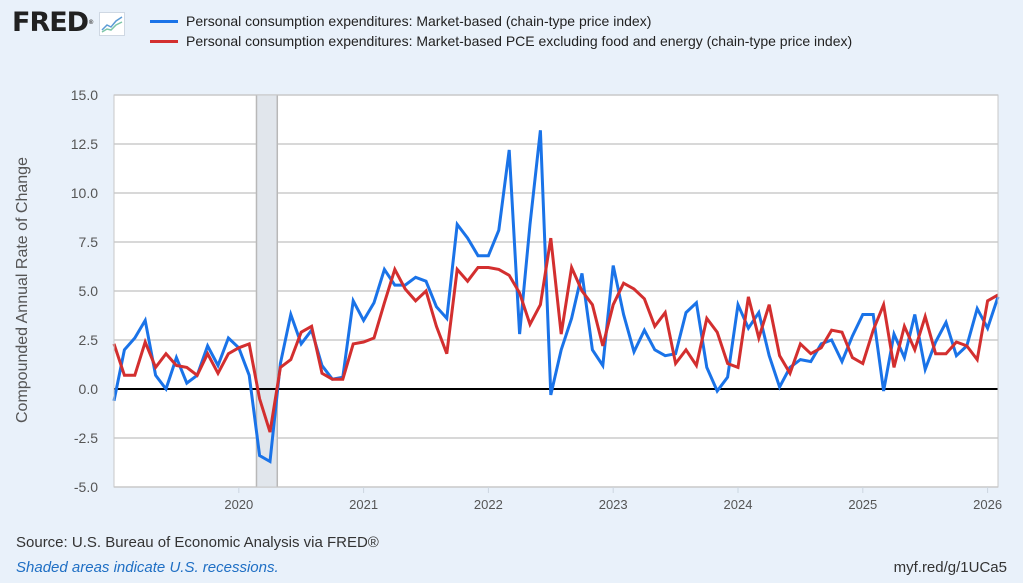  What do you see at coordinates (88, 291) in the screenshot?
I see `y-tick-label: 5.0` at bounding box center [88, 291].